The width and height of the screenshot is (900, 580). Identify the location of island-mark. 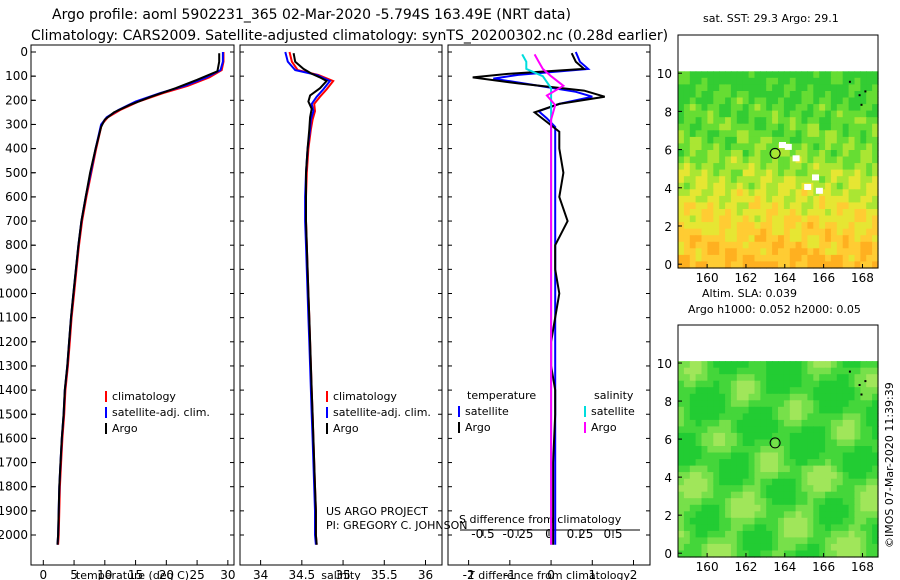
(861, 394).